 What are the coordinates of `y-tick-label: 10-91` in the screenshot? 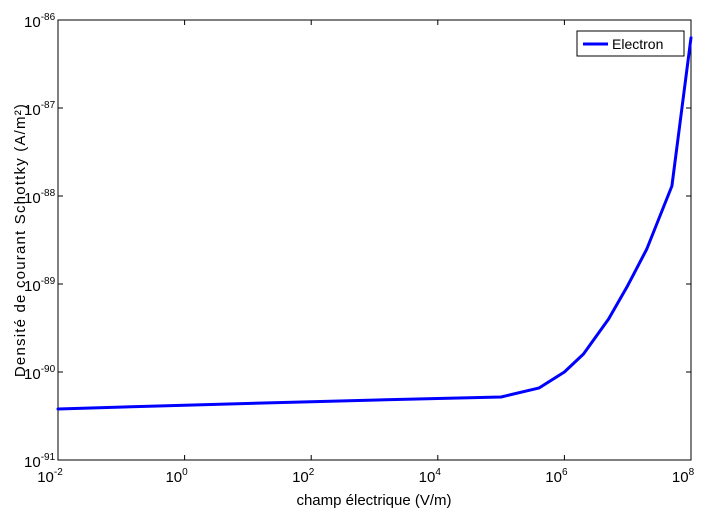 It's located at (40, 461).